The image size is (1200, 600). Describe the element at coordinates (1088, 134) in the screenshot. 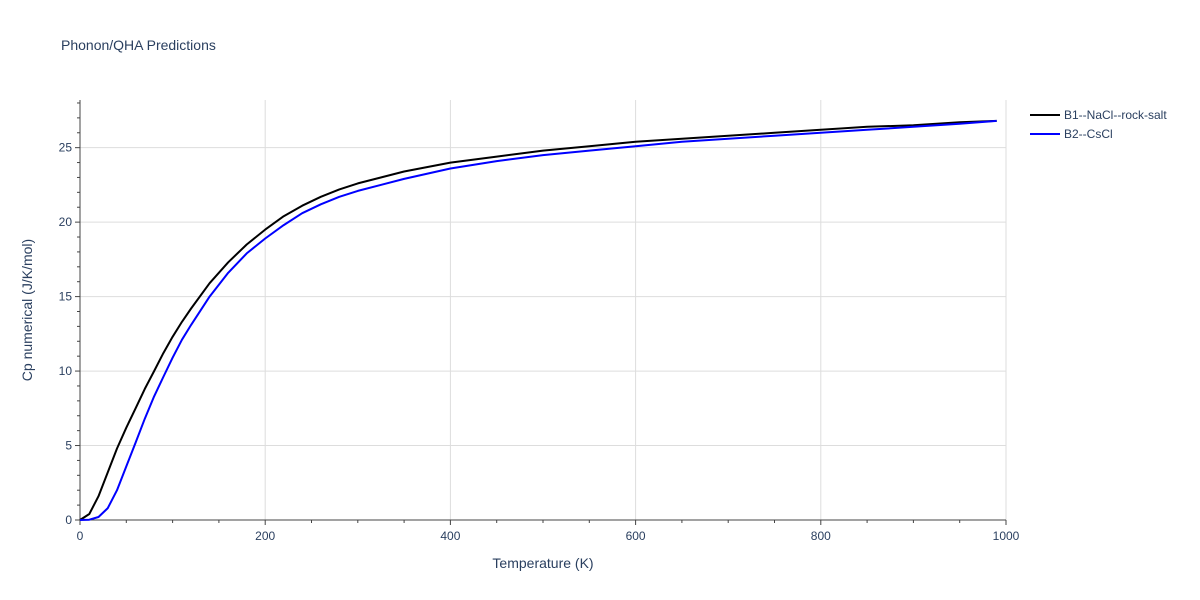

I see `legend-label: B2--CsCl` at that location.